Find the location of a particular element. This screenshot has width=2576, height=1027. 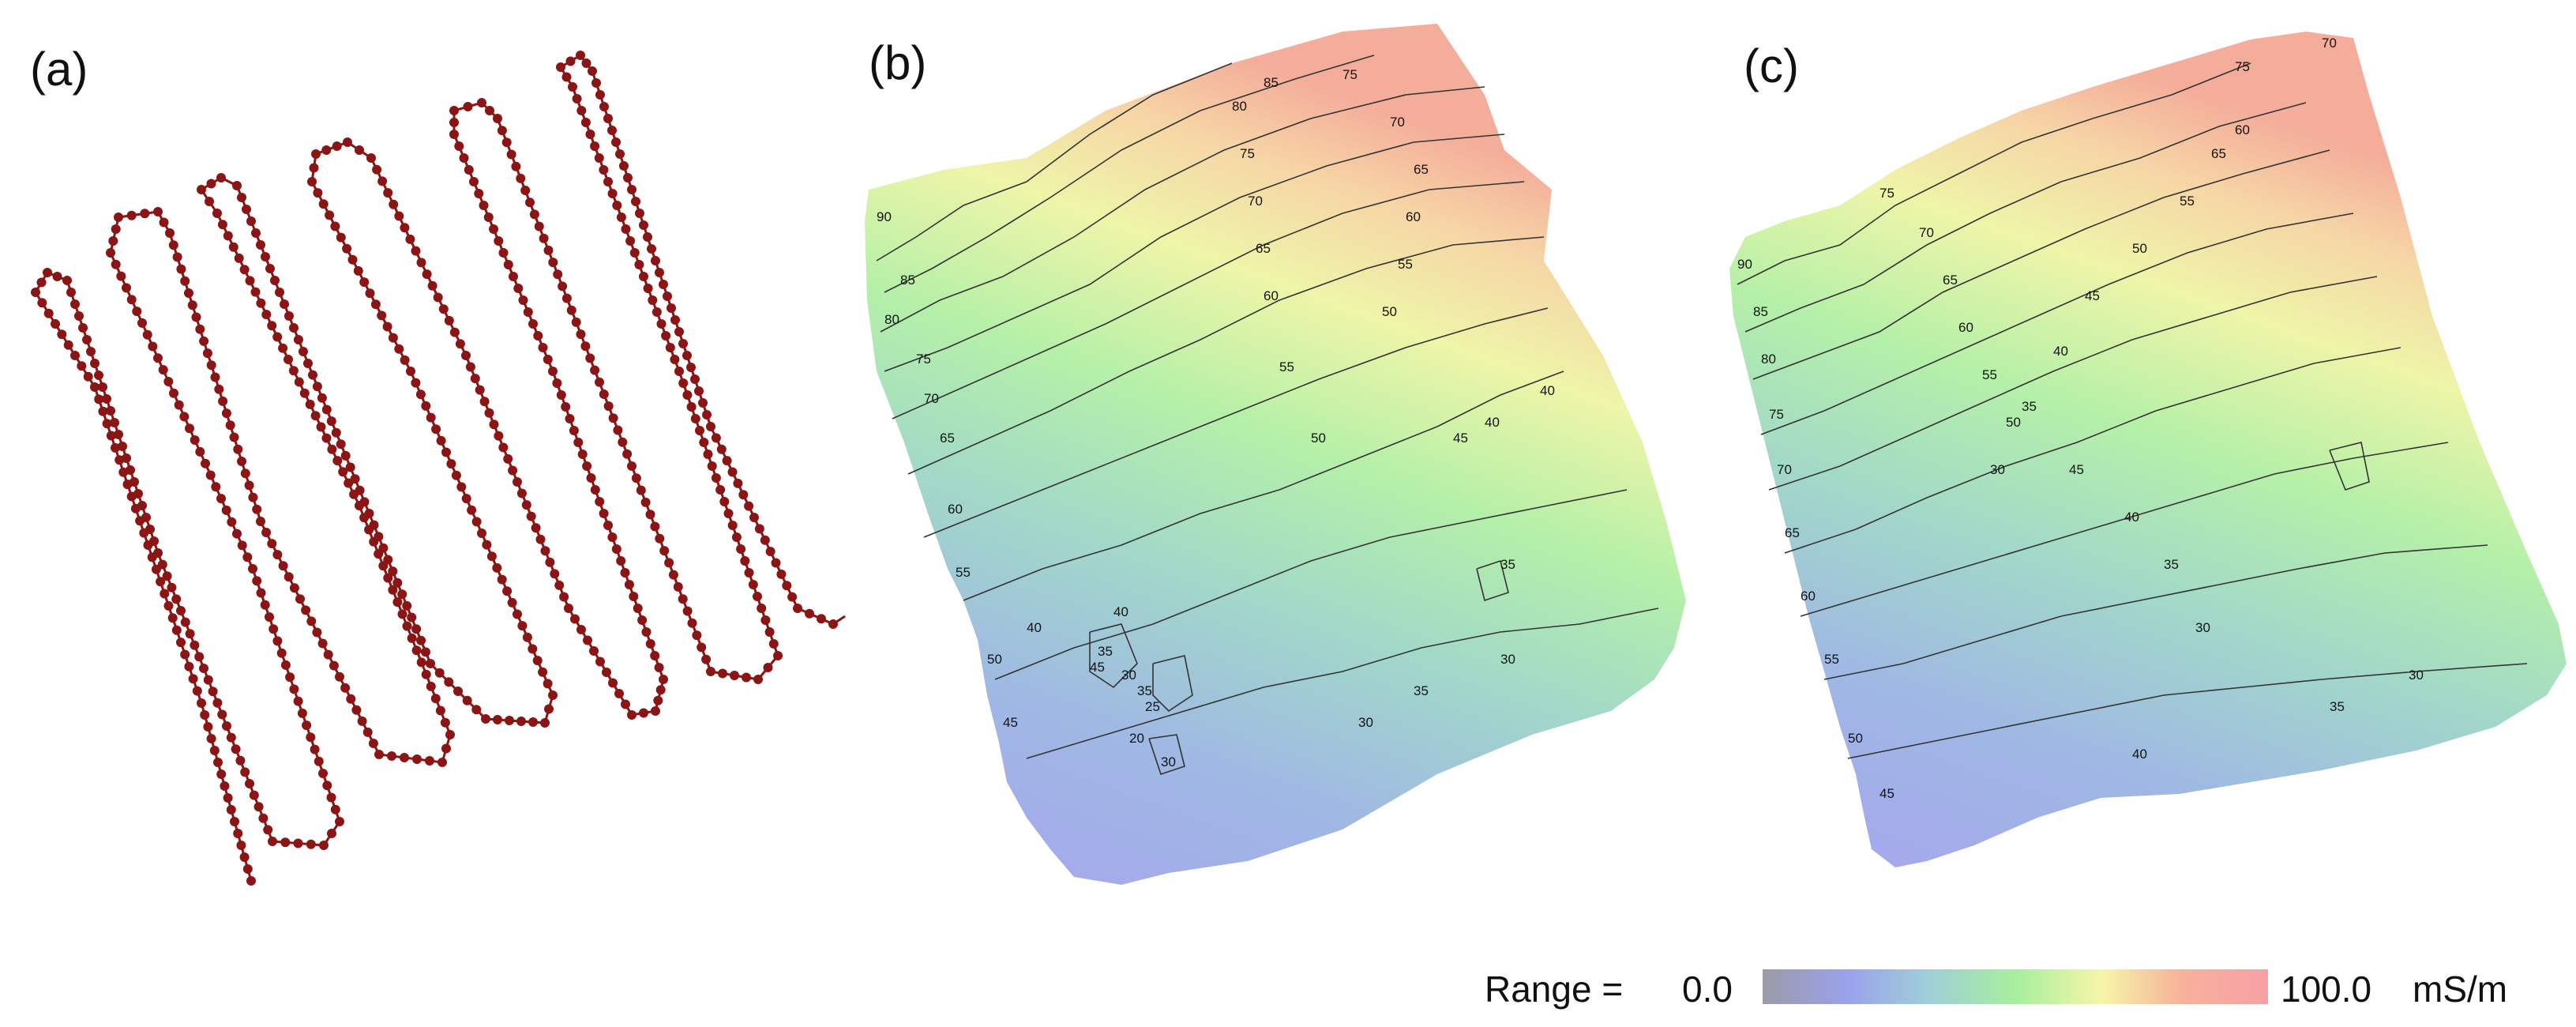

contour-label: 45 is located at coordinates (2092, 296).